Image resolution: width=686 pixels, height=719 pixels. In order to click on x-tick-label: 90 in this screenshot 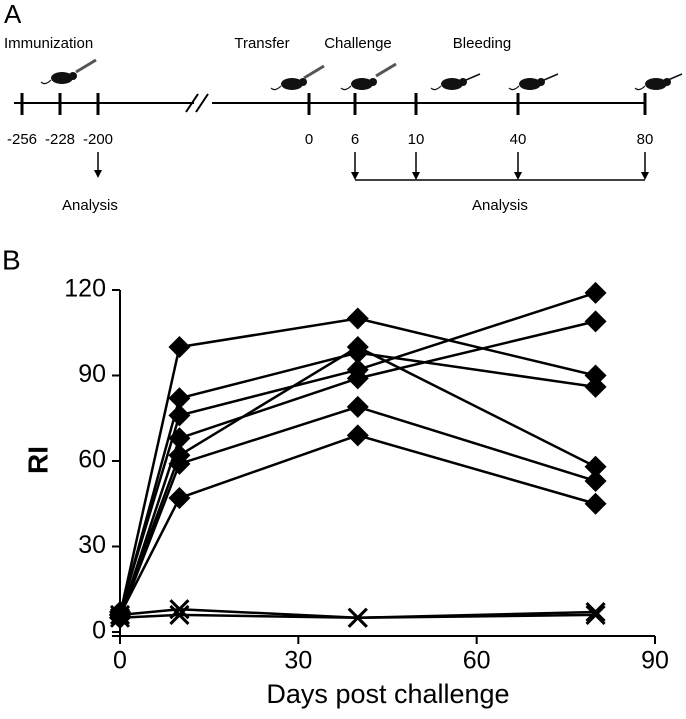, I will do `click(655, 661)`.